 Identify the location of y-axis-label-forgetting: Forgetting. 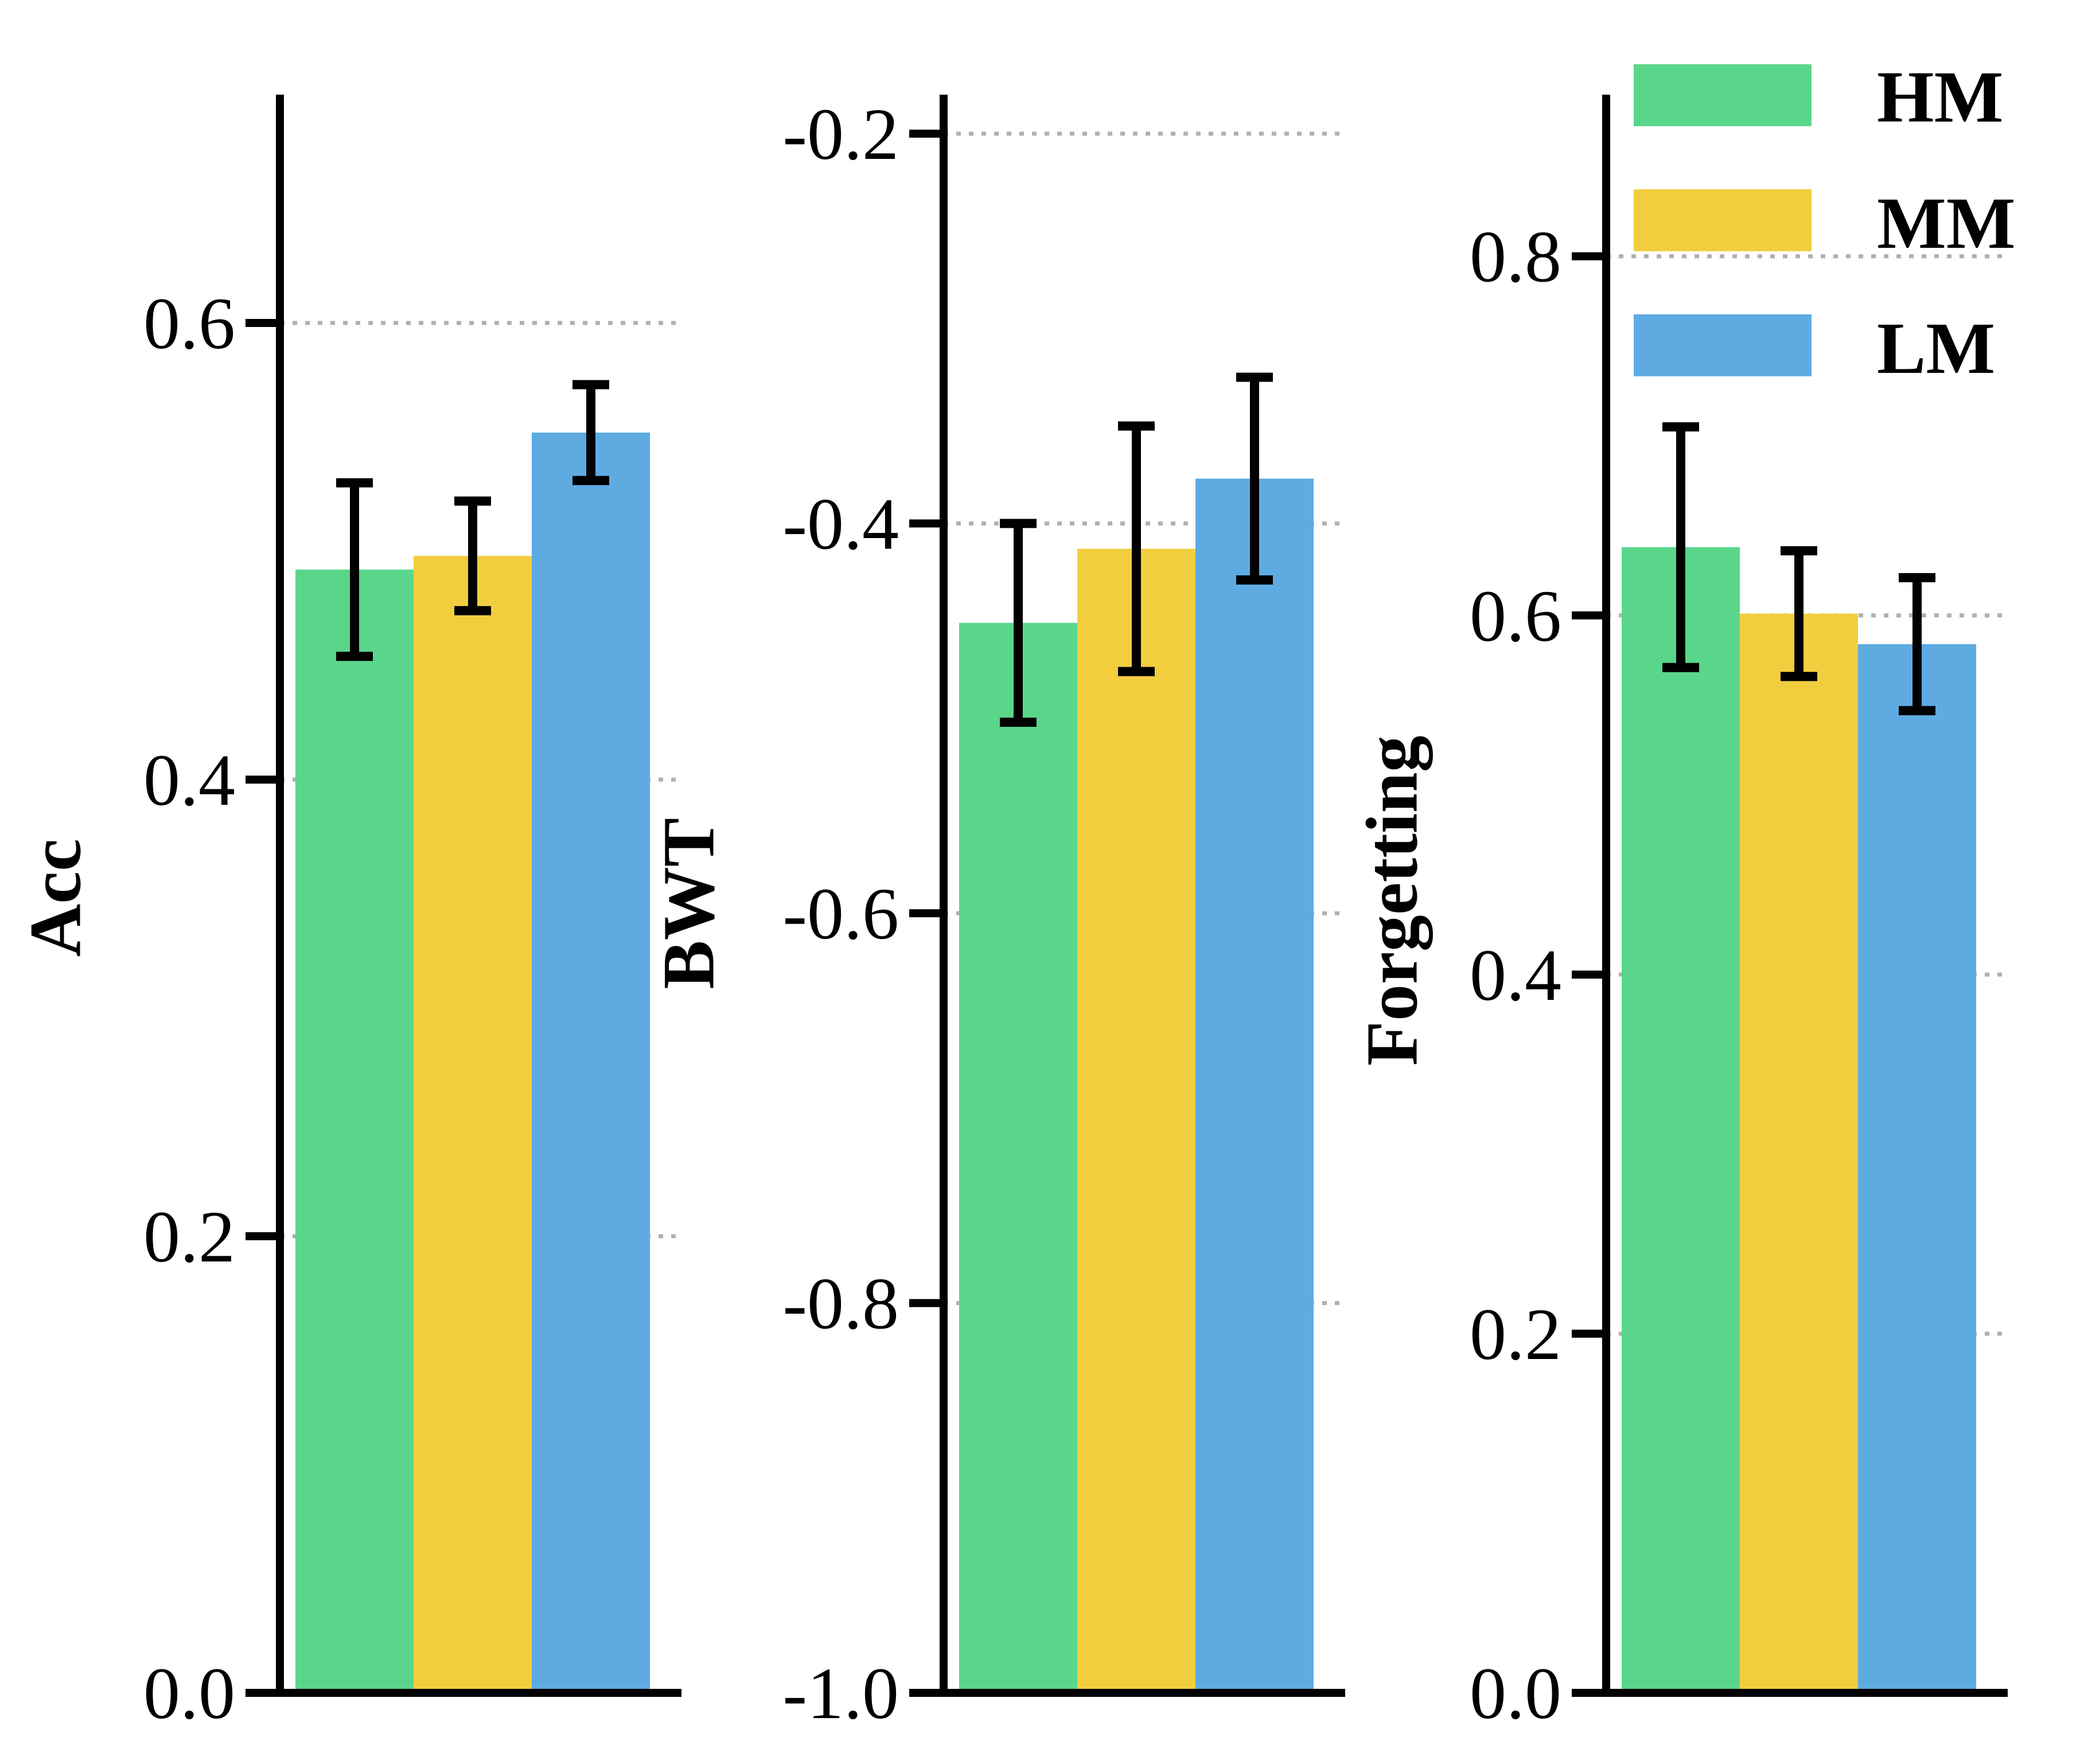
(1391, 900).